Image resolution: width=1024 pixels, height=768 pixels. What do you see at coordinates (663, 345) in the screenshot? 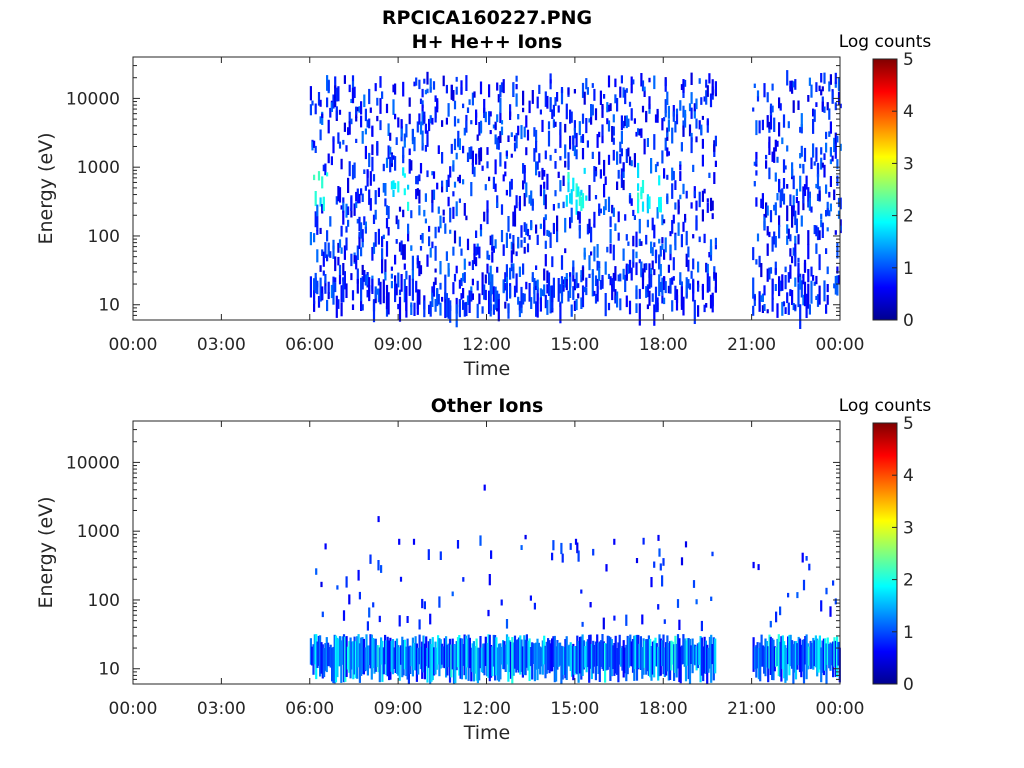
I see `x-tick-label: 18:00` at bounding box center [663, 345].